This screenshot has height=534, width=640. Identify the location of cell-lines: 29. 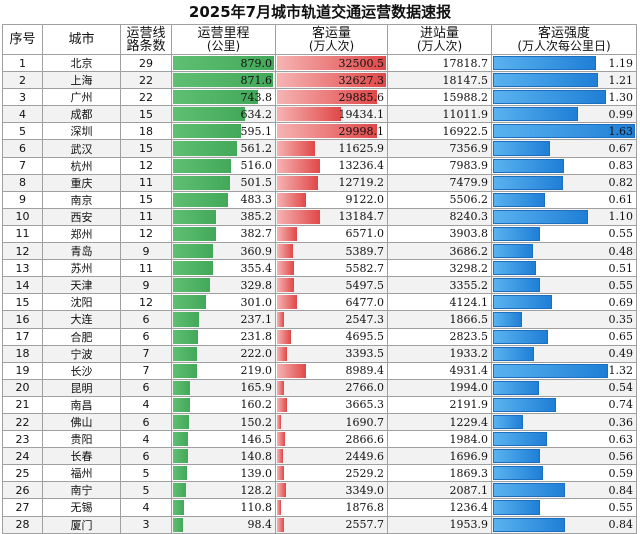
(146, 63).